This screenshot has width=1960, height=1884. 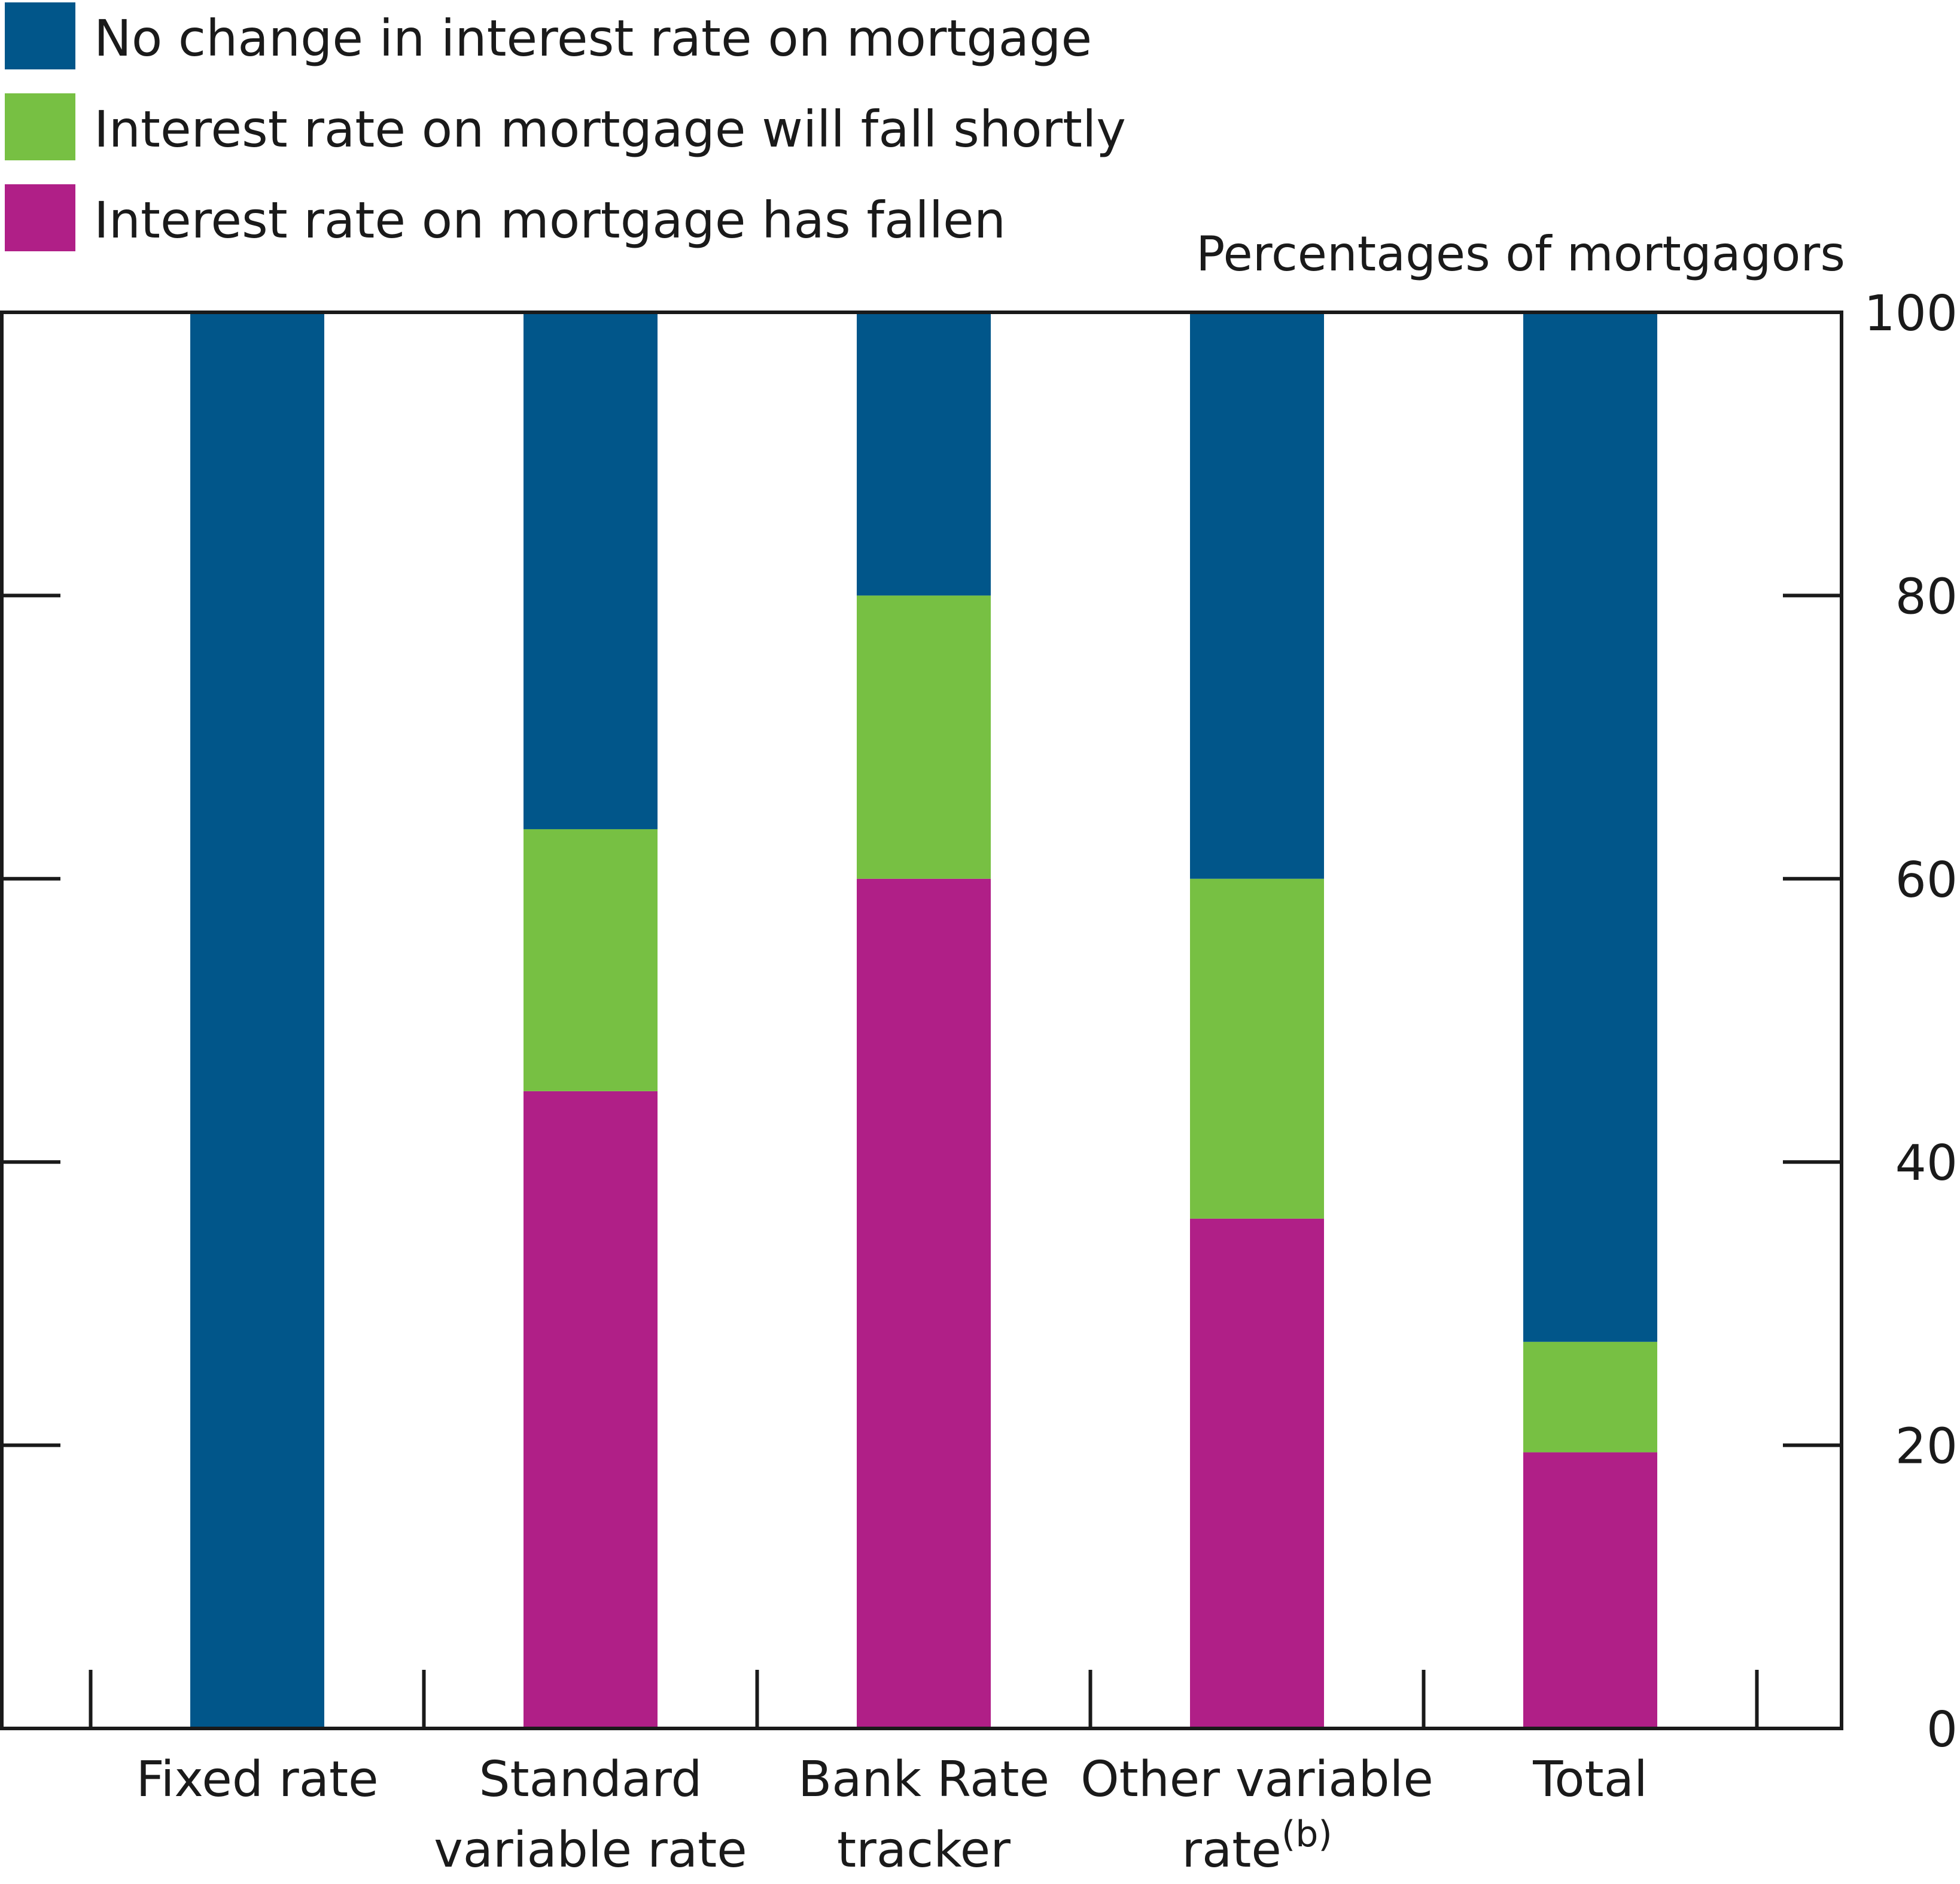 What do you see at coordinates (1590, 1780) in the screenshot?
I see `x-tick-label-total: Total` at bounding box center [1590, 1780].